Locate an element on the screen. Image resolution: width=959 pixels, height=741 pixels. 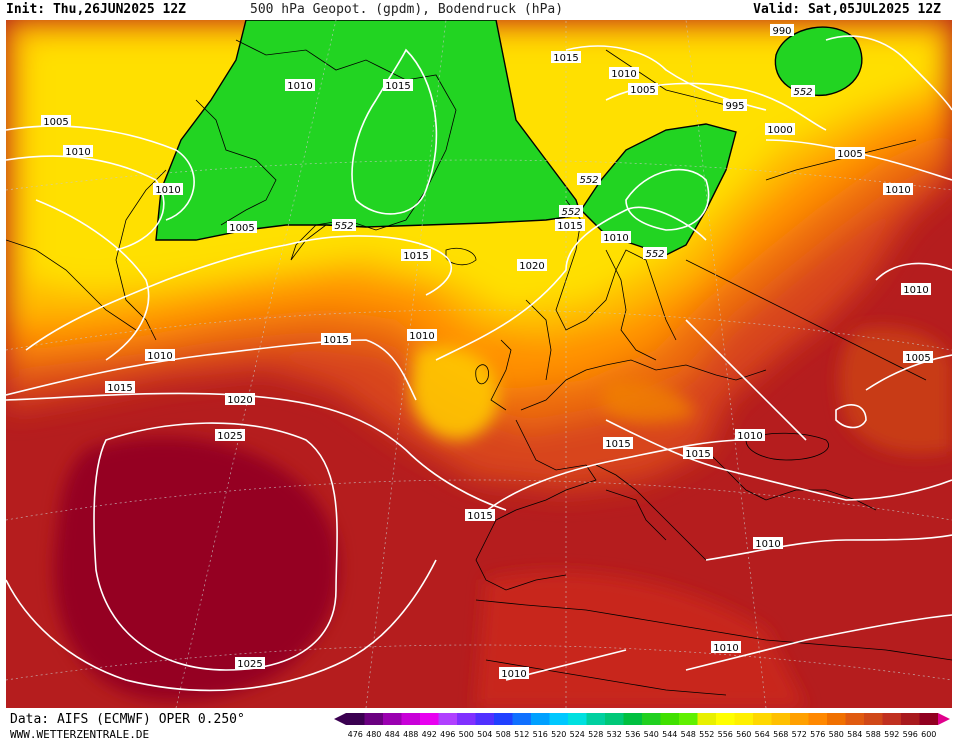
legend-tick-label: 480 is located at coordinates (373, 734).